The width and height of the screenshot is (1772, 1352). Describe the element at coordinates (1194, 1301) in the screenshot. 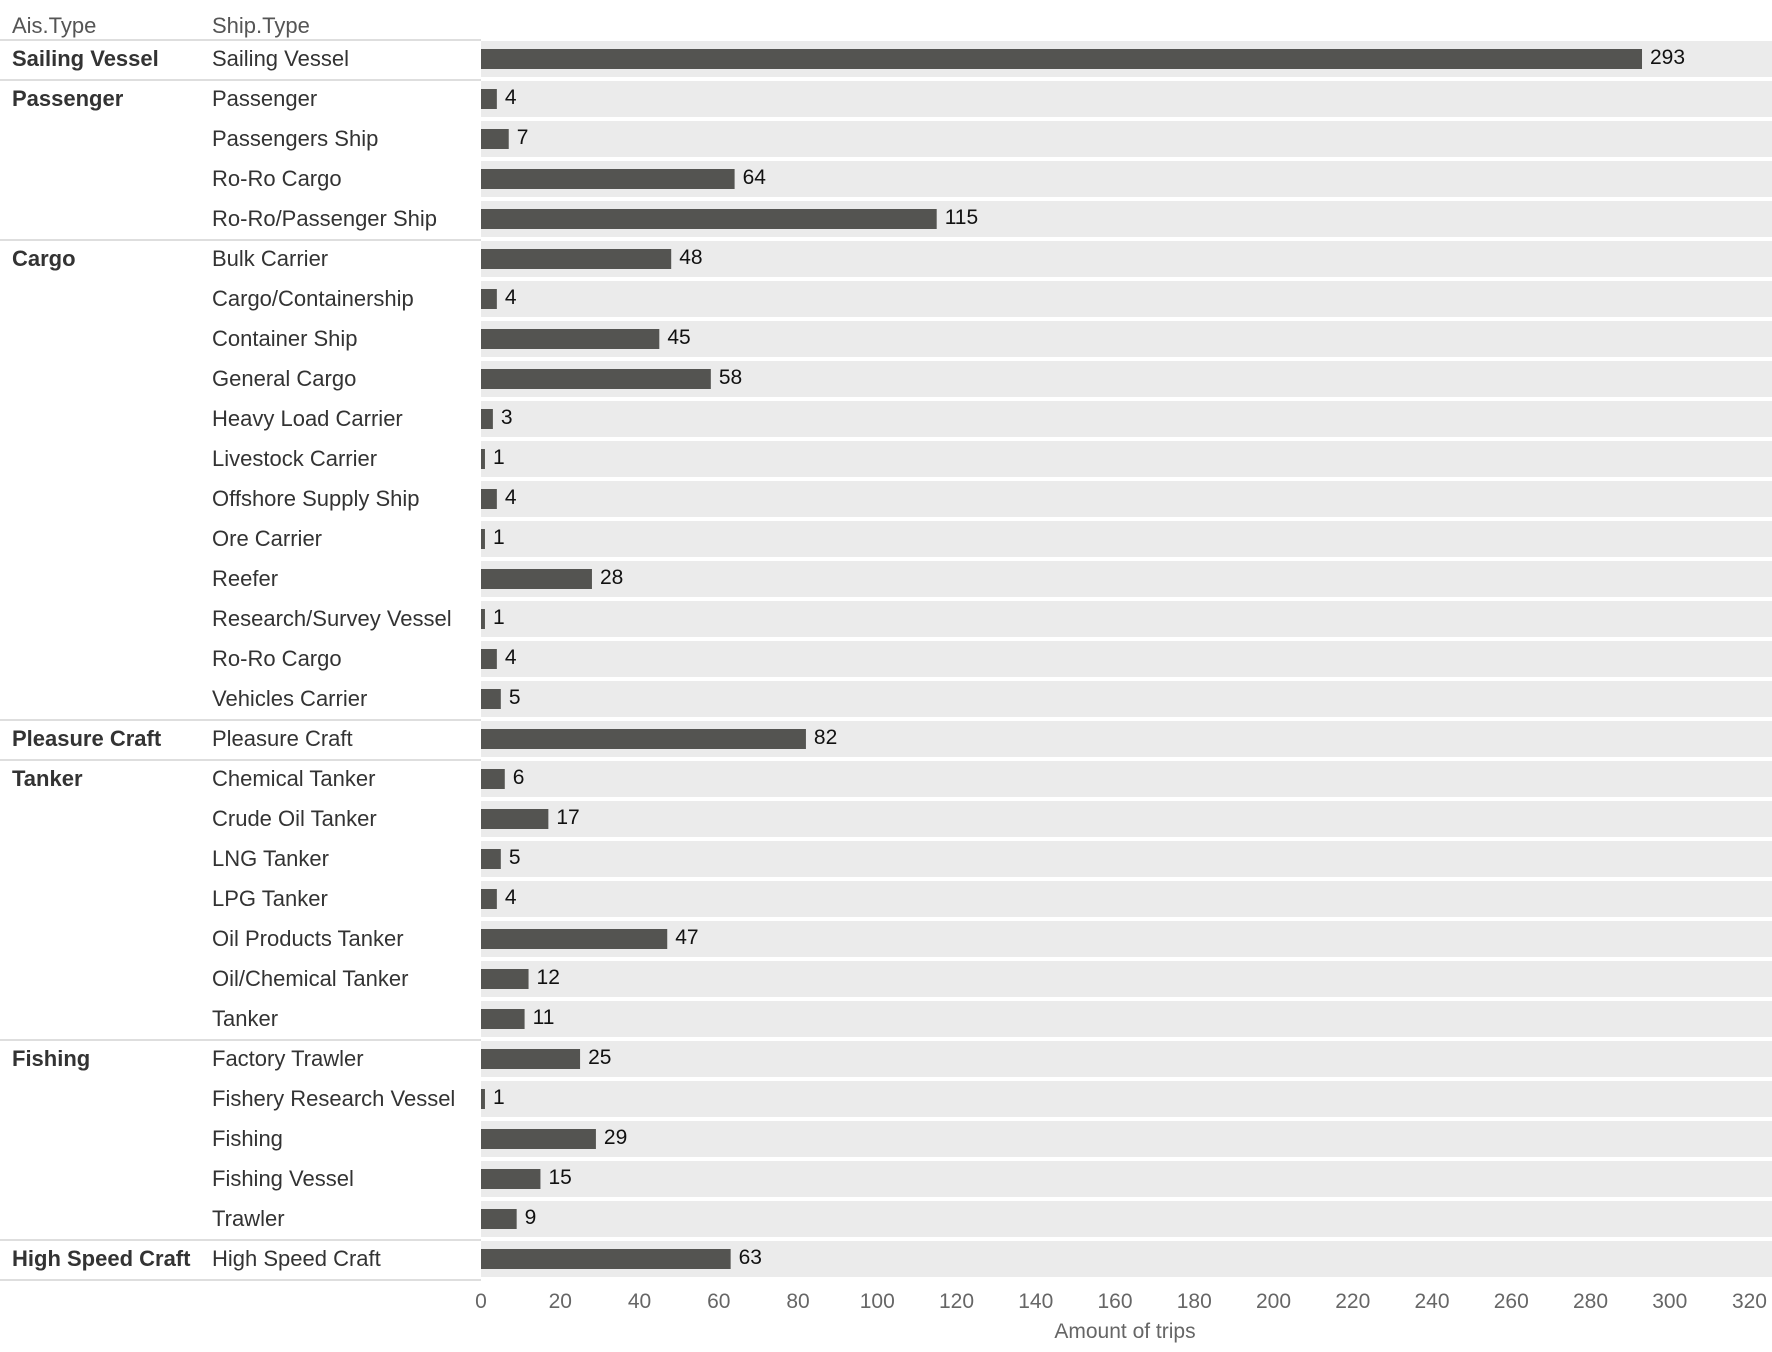

I see `x-tick-label: 180` at that location.